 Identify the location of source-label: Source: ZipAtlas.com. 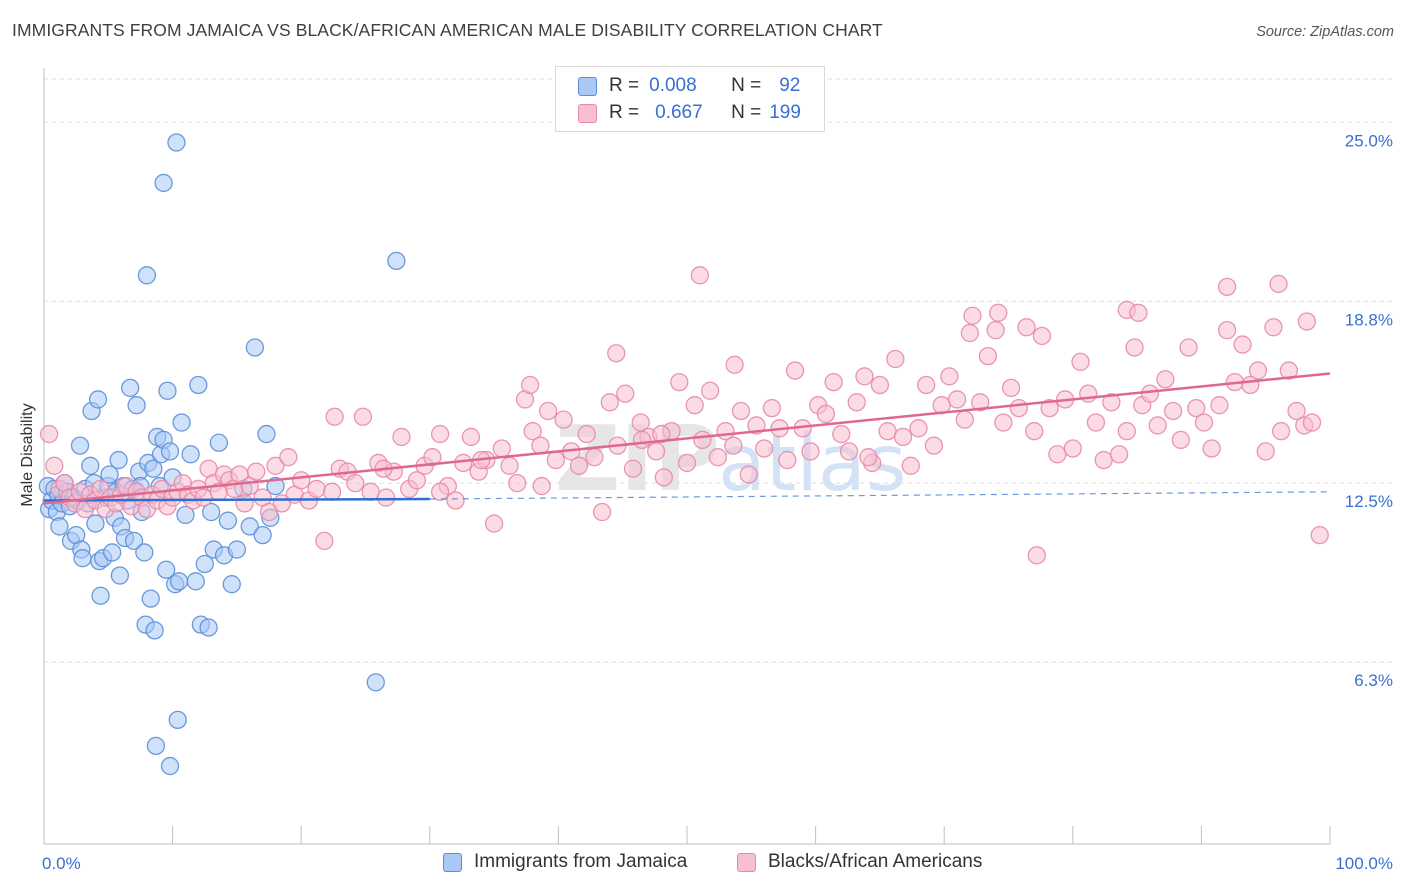
(1325, 32).